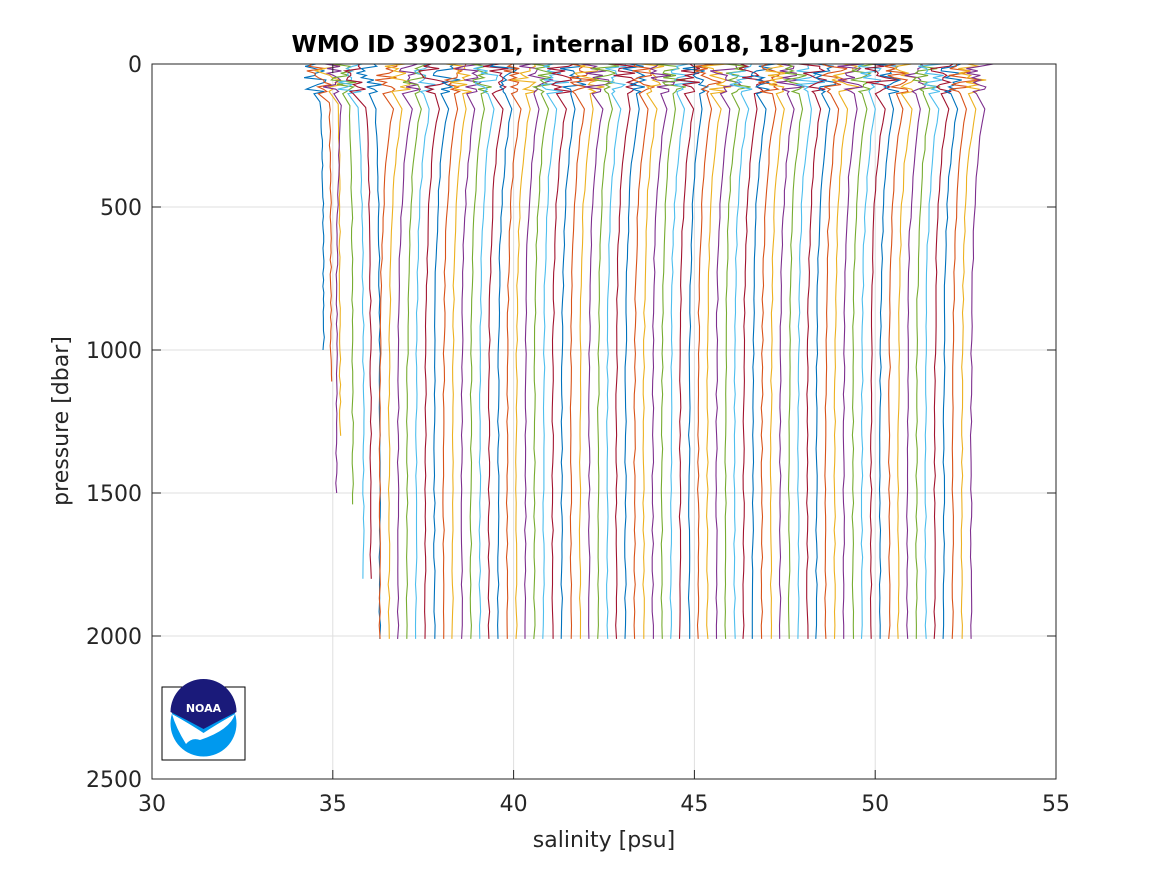  I want to click on x-tick-label: 40, so click(514, 804).